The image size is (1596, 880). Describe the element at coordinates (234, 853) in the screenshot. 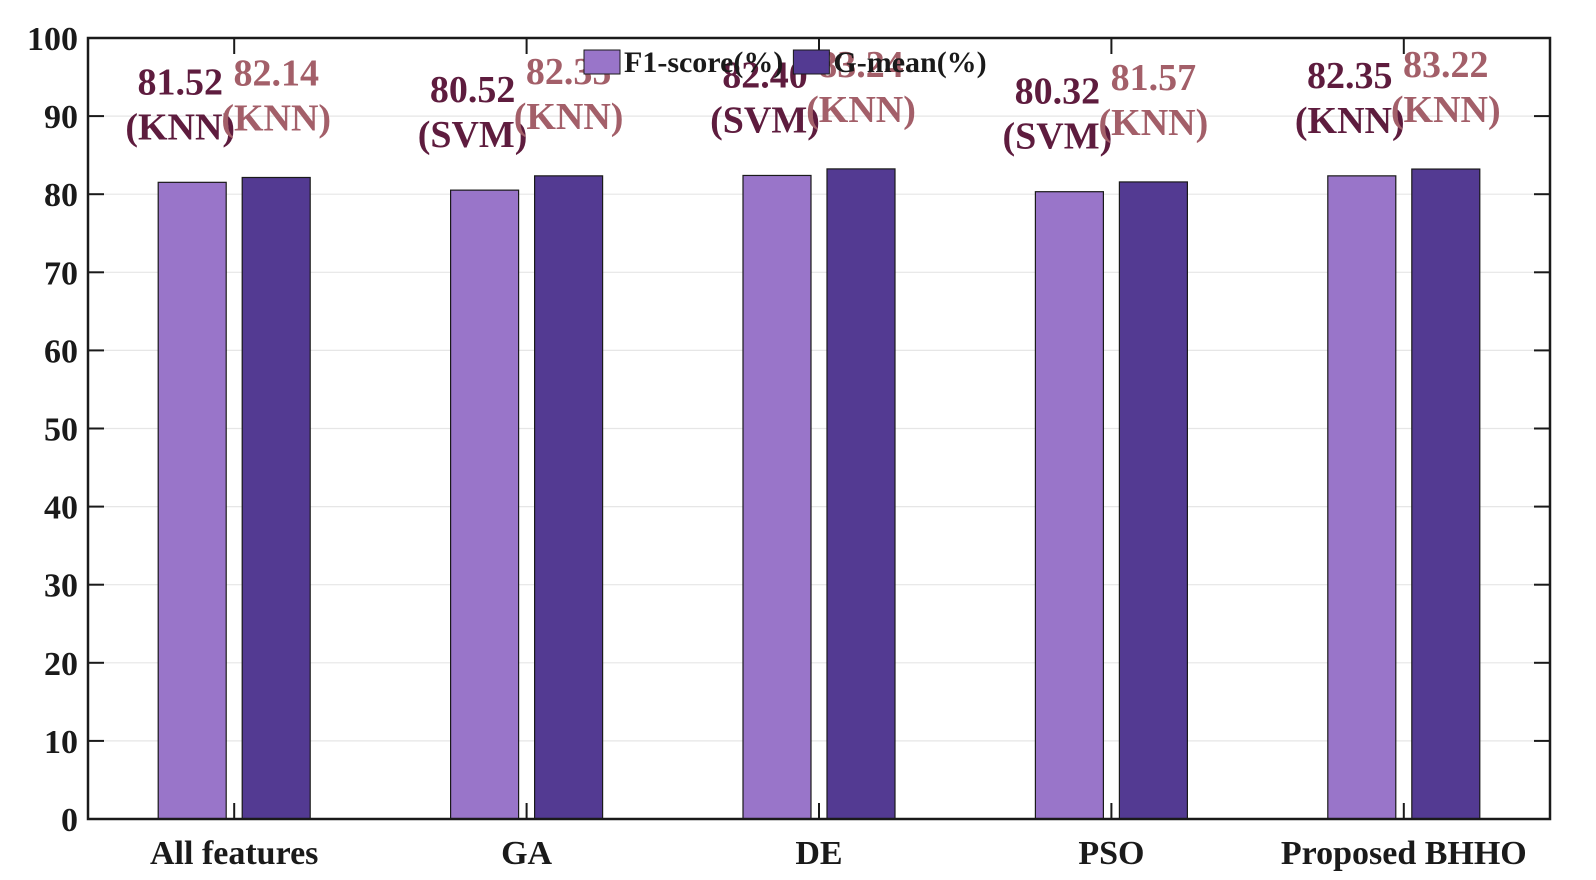

I see `x-tick-label: All features` at that location.